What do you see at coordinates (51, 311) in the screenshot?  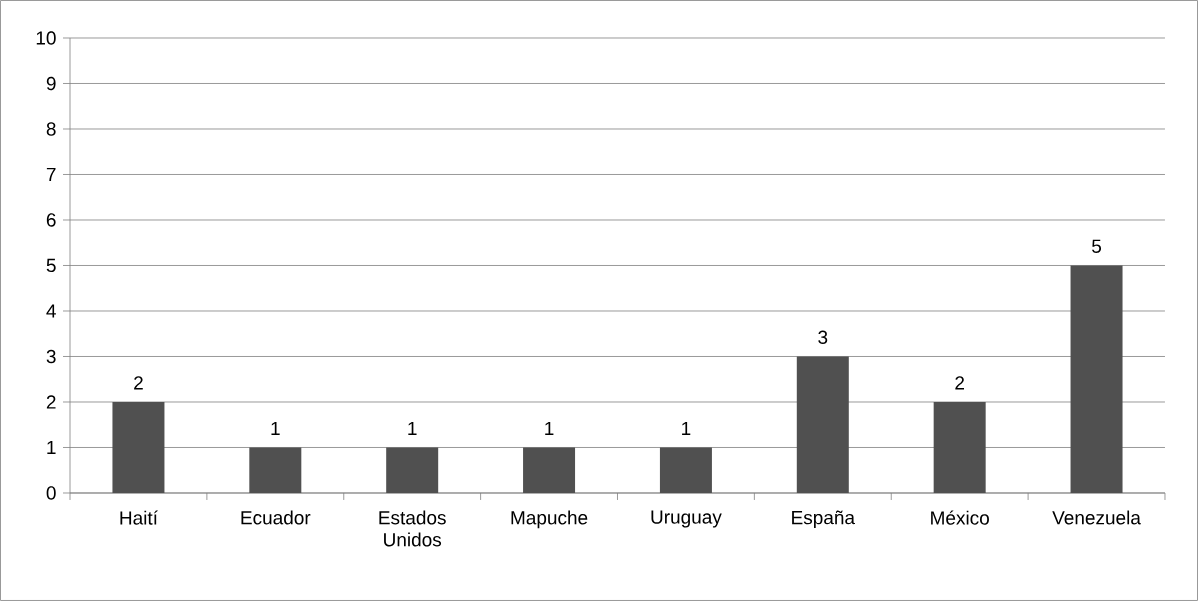 I see `y-tick-label: 4` at bounding box center [51, 311].